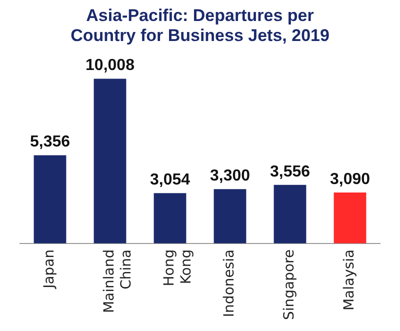  Describe the element at coordinates (290, 171) in the screenshot. I see `data-label: 3,556` at that location.